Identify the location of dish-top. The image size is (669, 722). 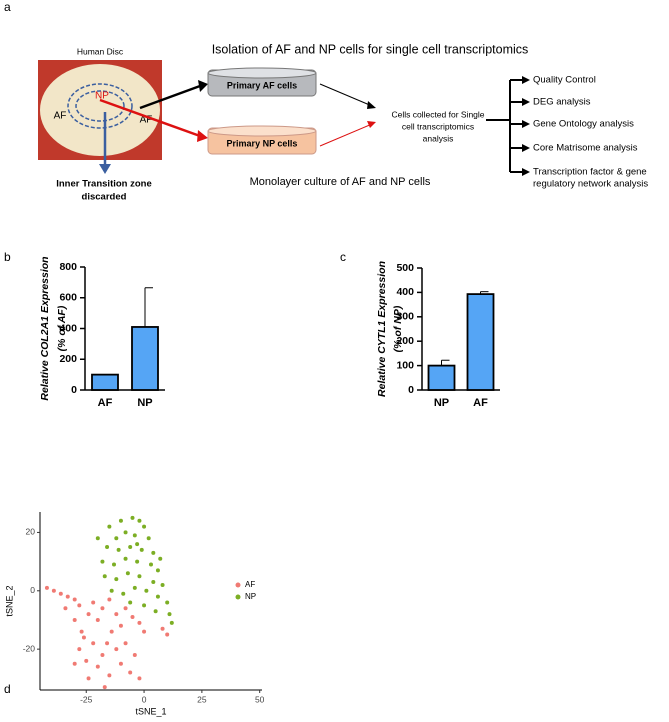
(262, 131).